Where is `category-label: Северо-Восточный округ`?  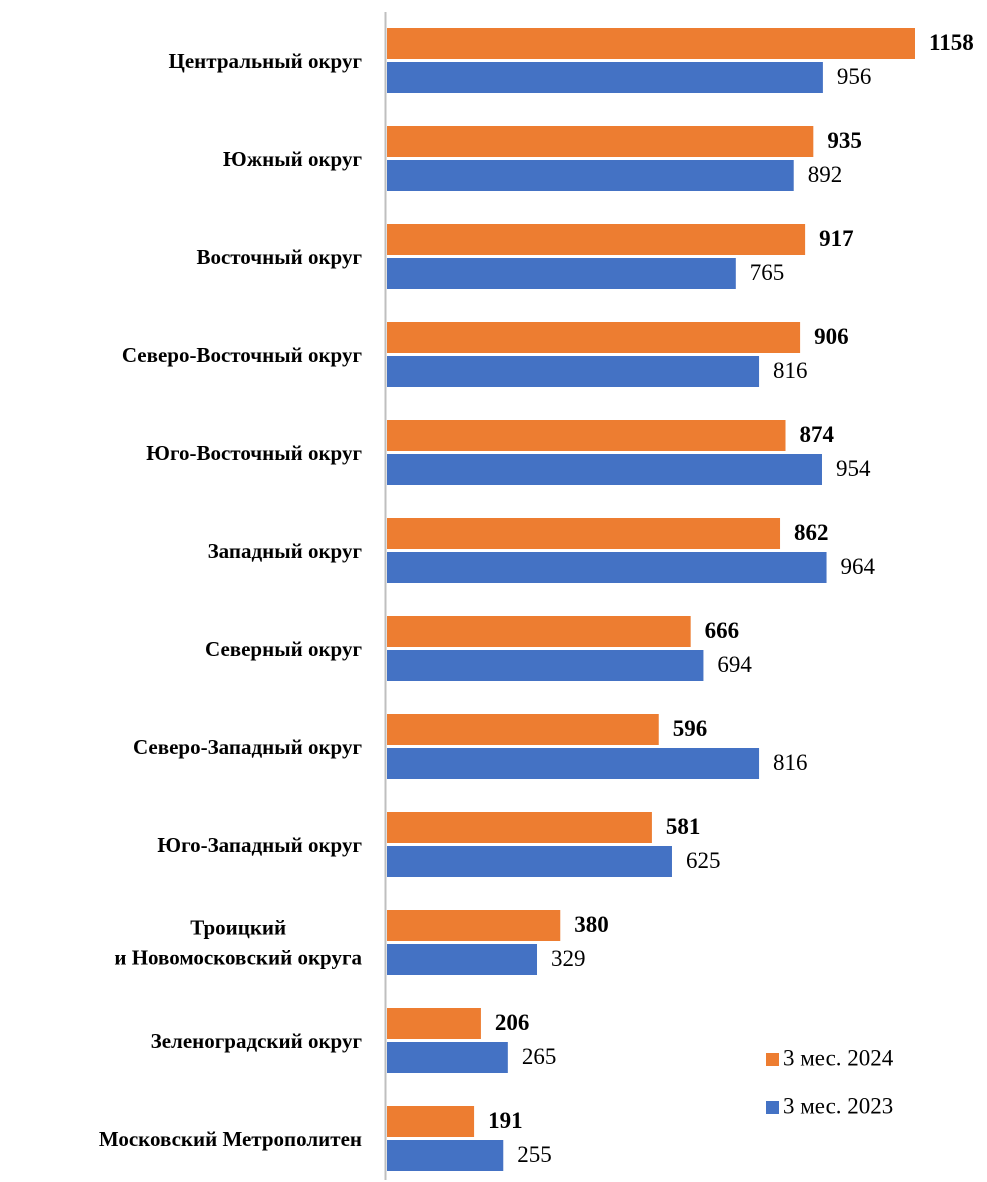 category-label: Северо-Восточный округ is located at coordinates (241, 354).